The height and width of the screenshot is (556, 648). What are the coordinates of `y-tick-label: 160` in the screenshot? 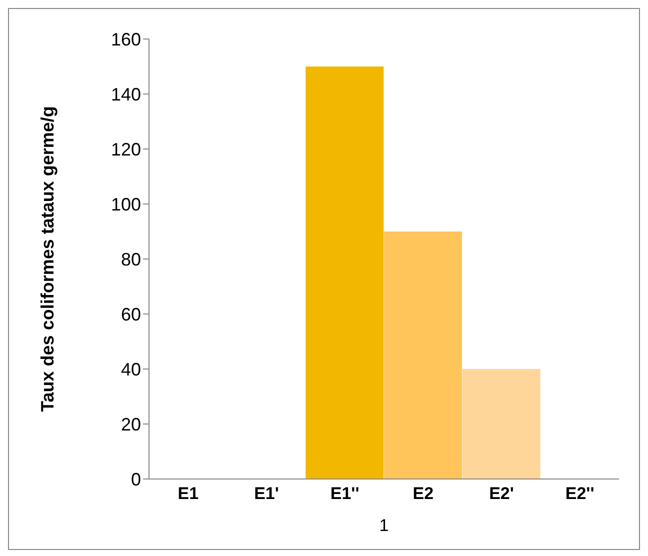 It's located at (125, 39).